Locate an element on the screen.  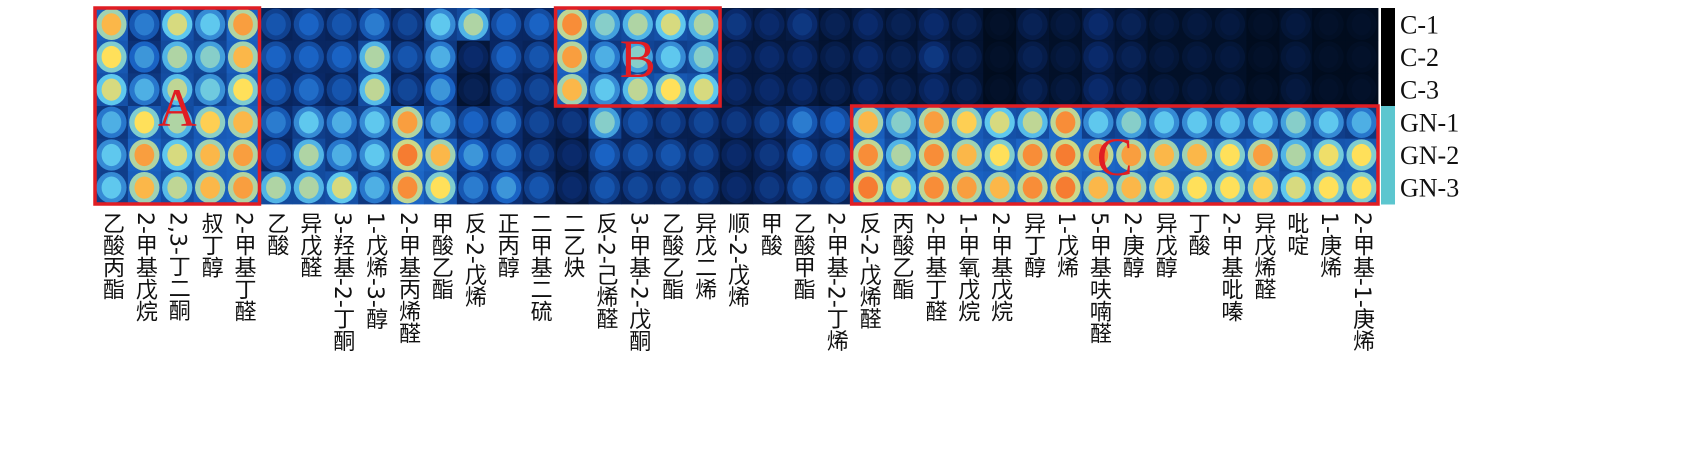
column-label: 异戊醛 is located at coordinates (309, 245).